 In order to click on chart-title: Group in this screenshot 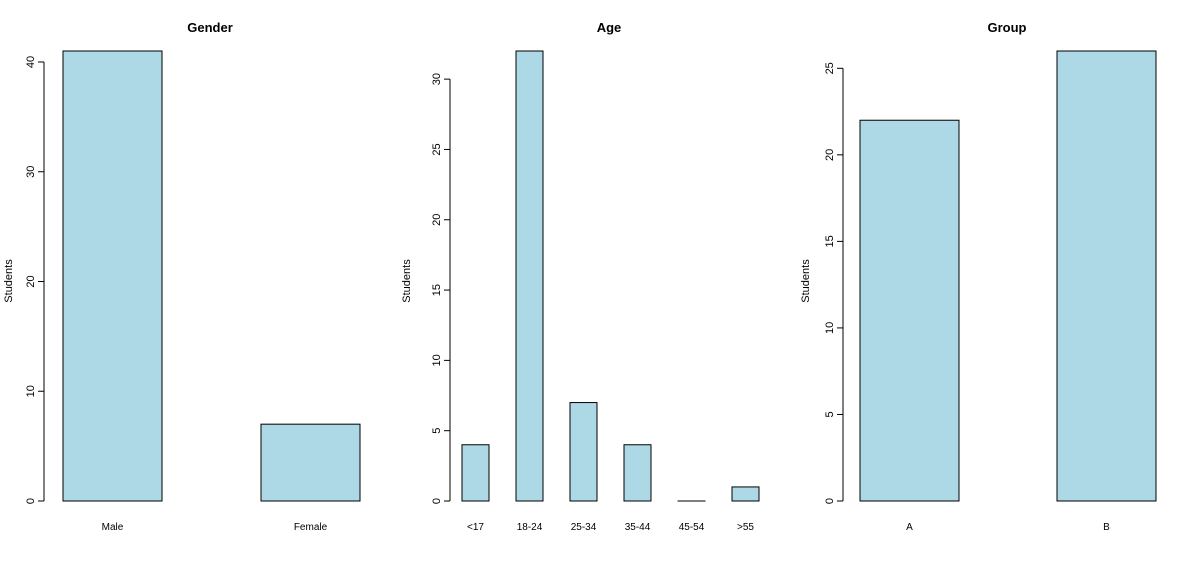, I will do `click(1007, 27)`.